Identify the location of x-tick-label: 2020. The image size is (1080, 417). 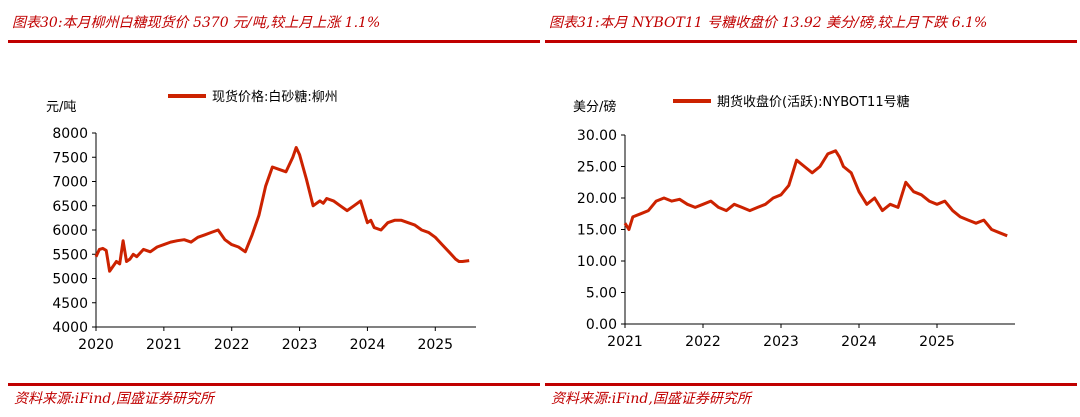
(96, 345).